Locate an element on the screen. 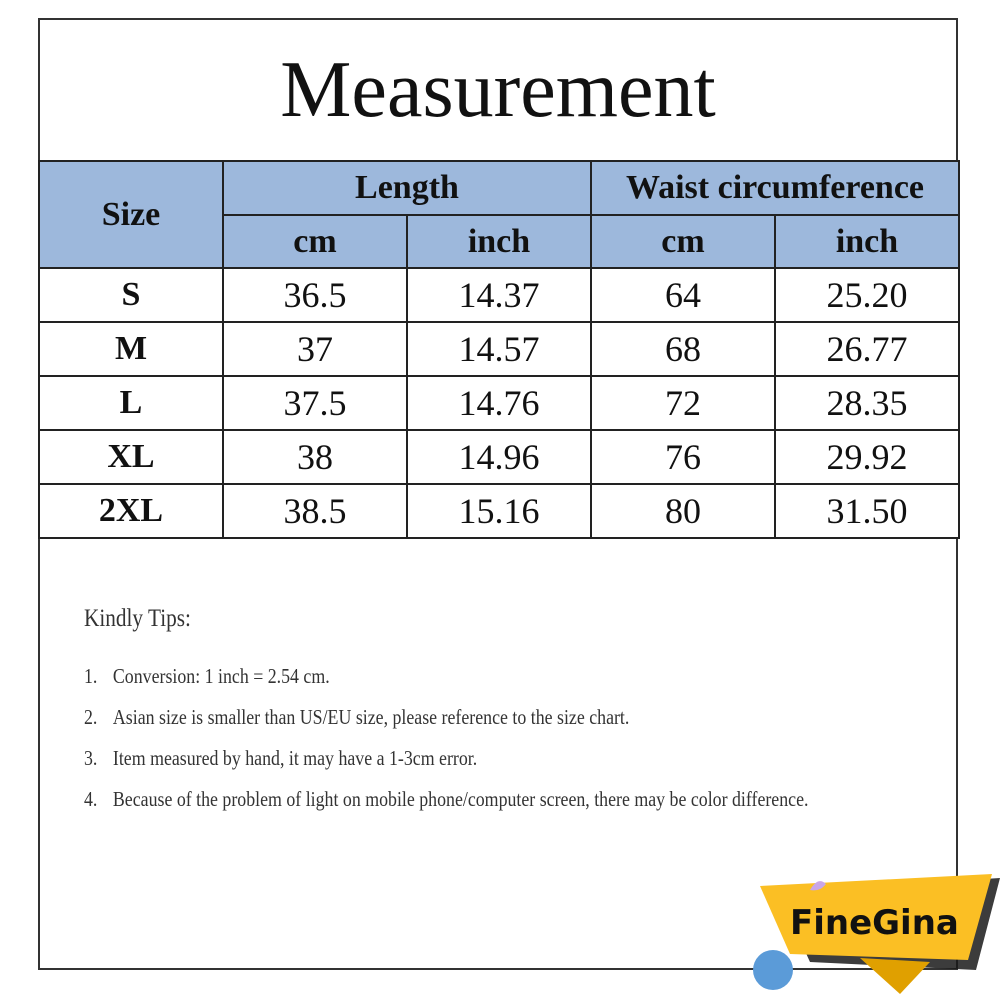 The image size is (1000, 1000). blue-dot is located at coordinates (773, 970).